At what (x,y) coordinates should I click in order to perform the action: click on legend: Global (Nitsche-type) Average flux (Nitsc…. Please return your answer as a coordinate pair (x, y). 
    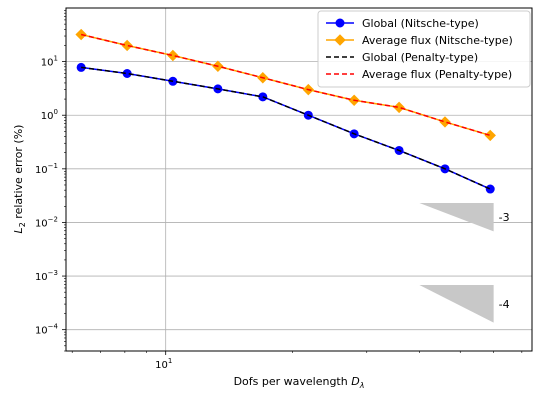
    Looking at the image, I should click on (424, 49).